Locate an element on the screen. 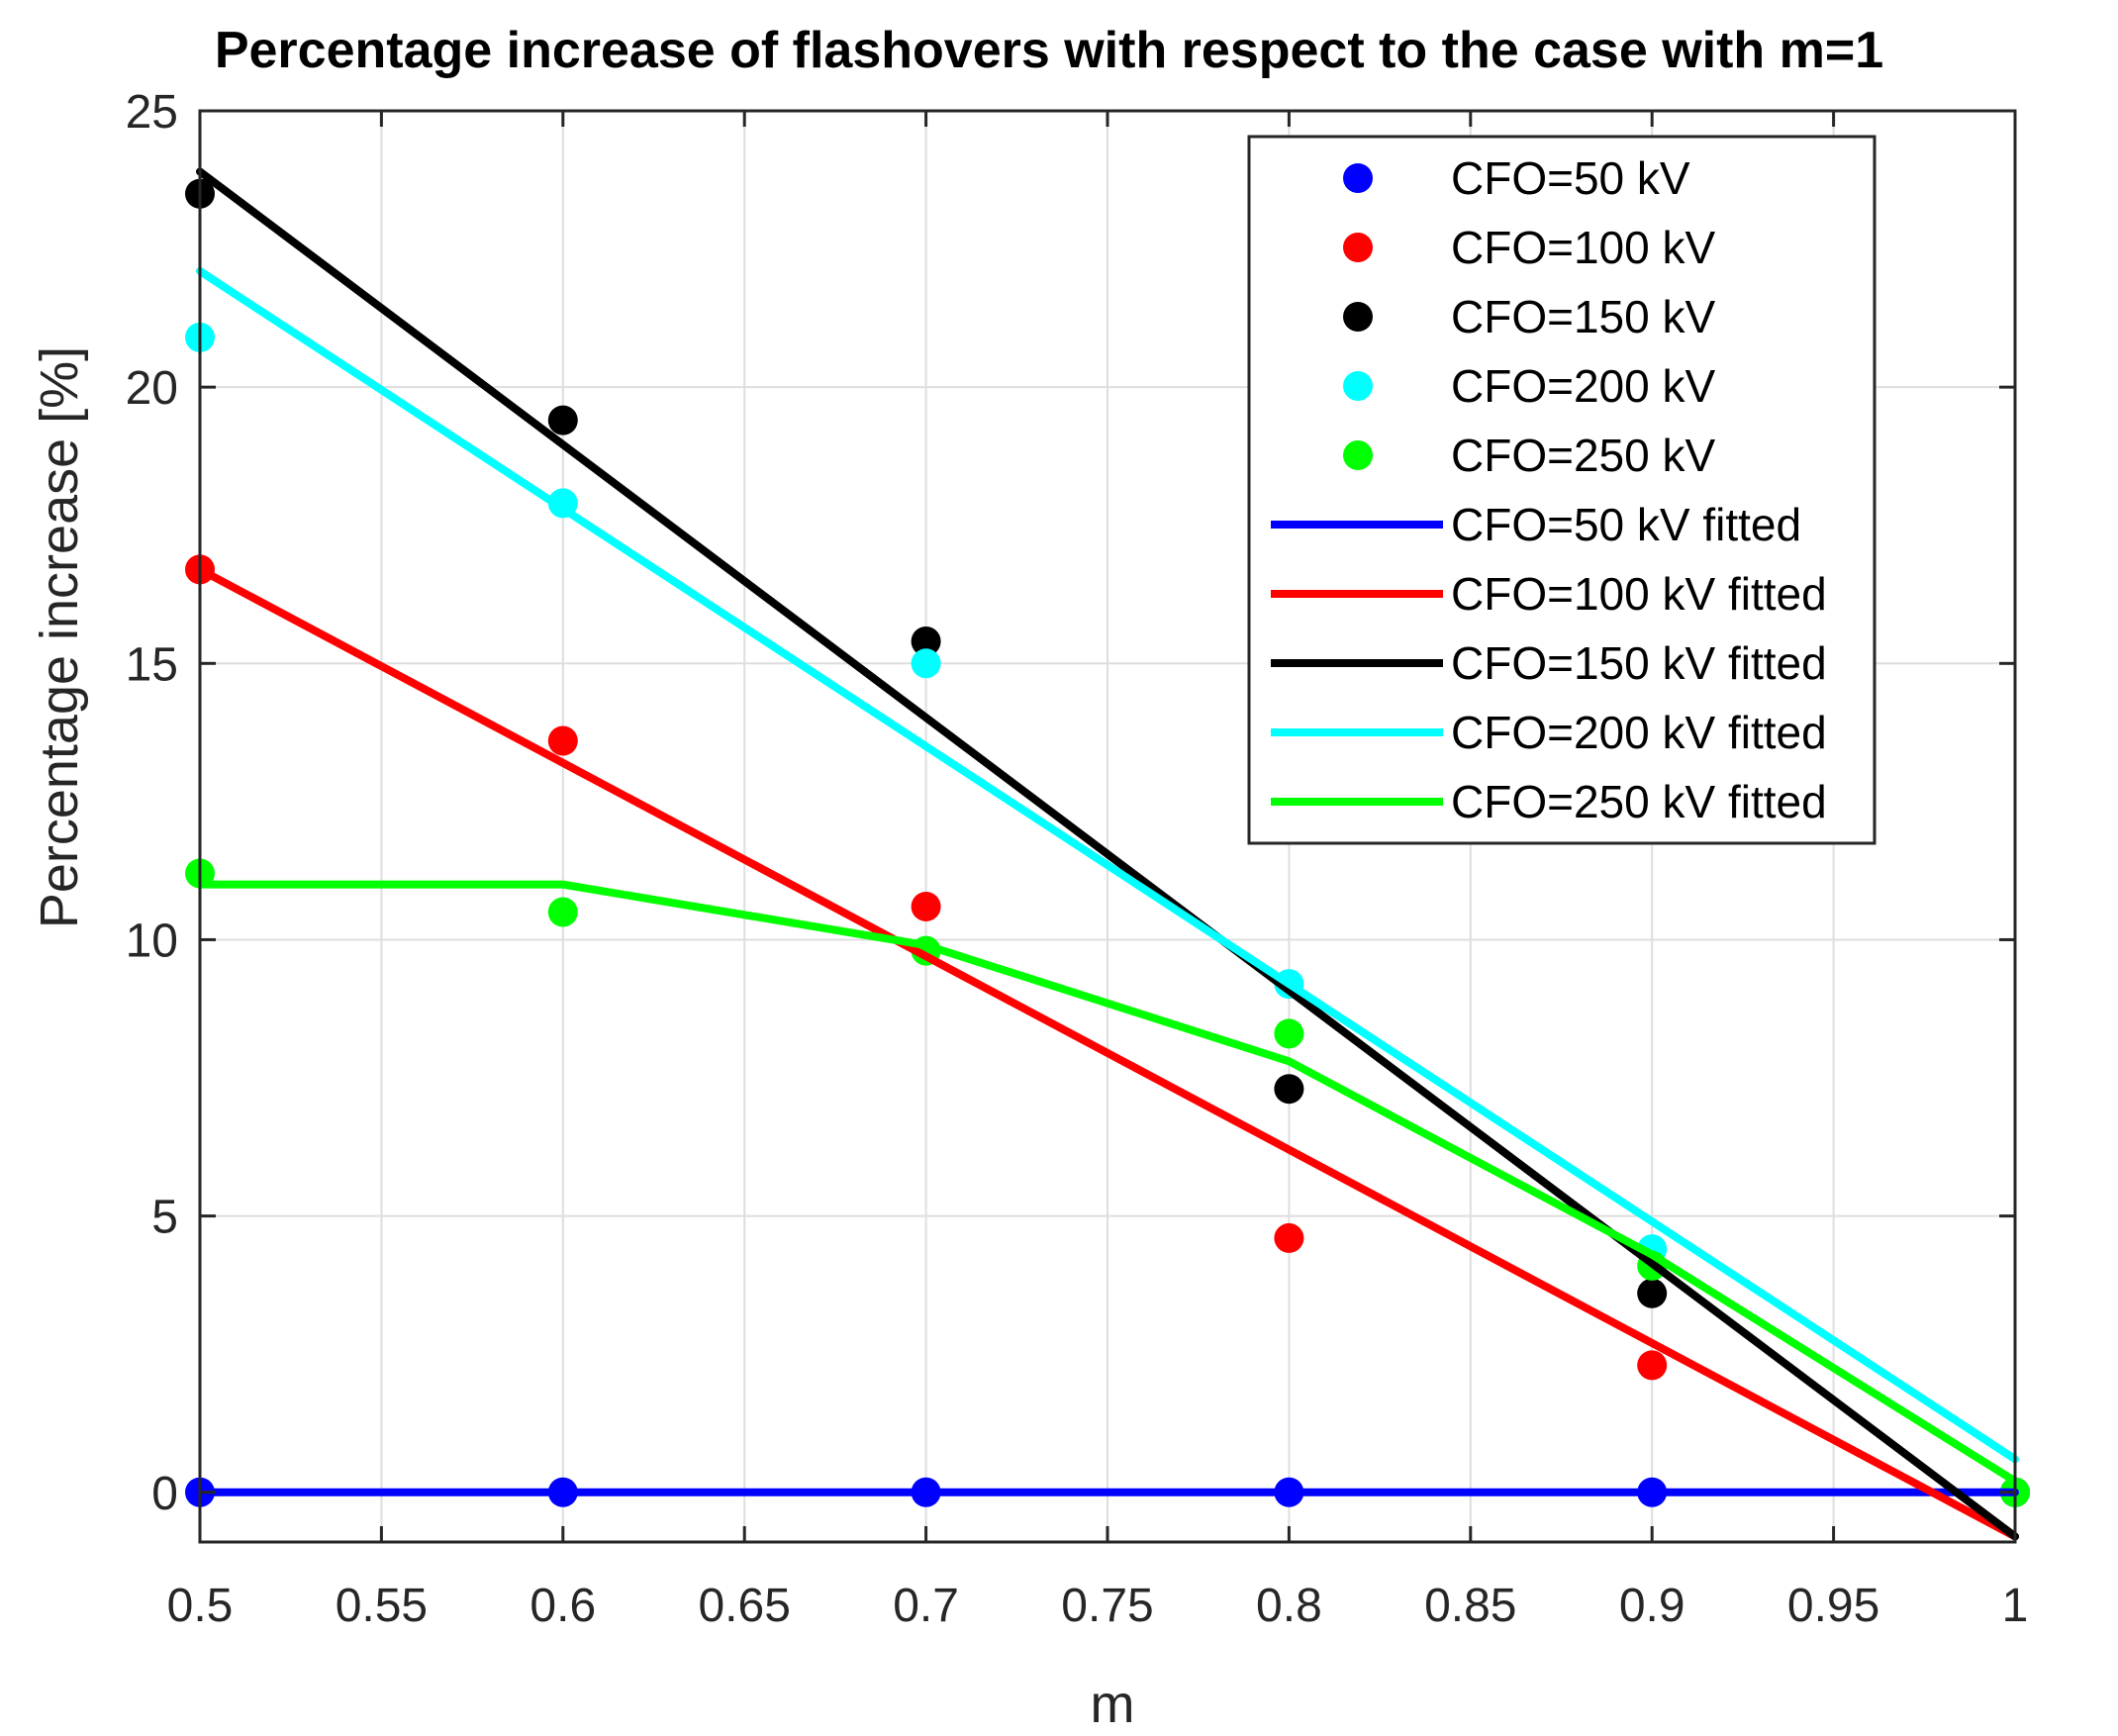 The image size is (2118, 1736). x-tick-label: 0.85 is located at coordinates (1470, 1606).